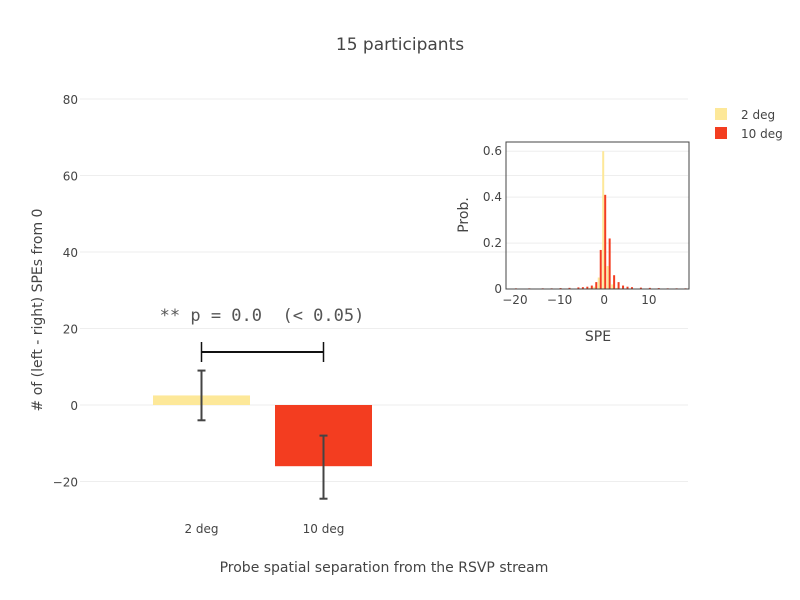 The height and width of the screenshot is (600, 800). Describe the element at coordinates (604, 300) in the screenshot. I see `inset-x-tick-label: 0` at that location.